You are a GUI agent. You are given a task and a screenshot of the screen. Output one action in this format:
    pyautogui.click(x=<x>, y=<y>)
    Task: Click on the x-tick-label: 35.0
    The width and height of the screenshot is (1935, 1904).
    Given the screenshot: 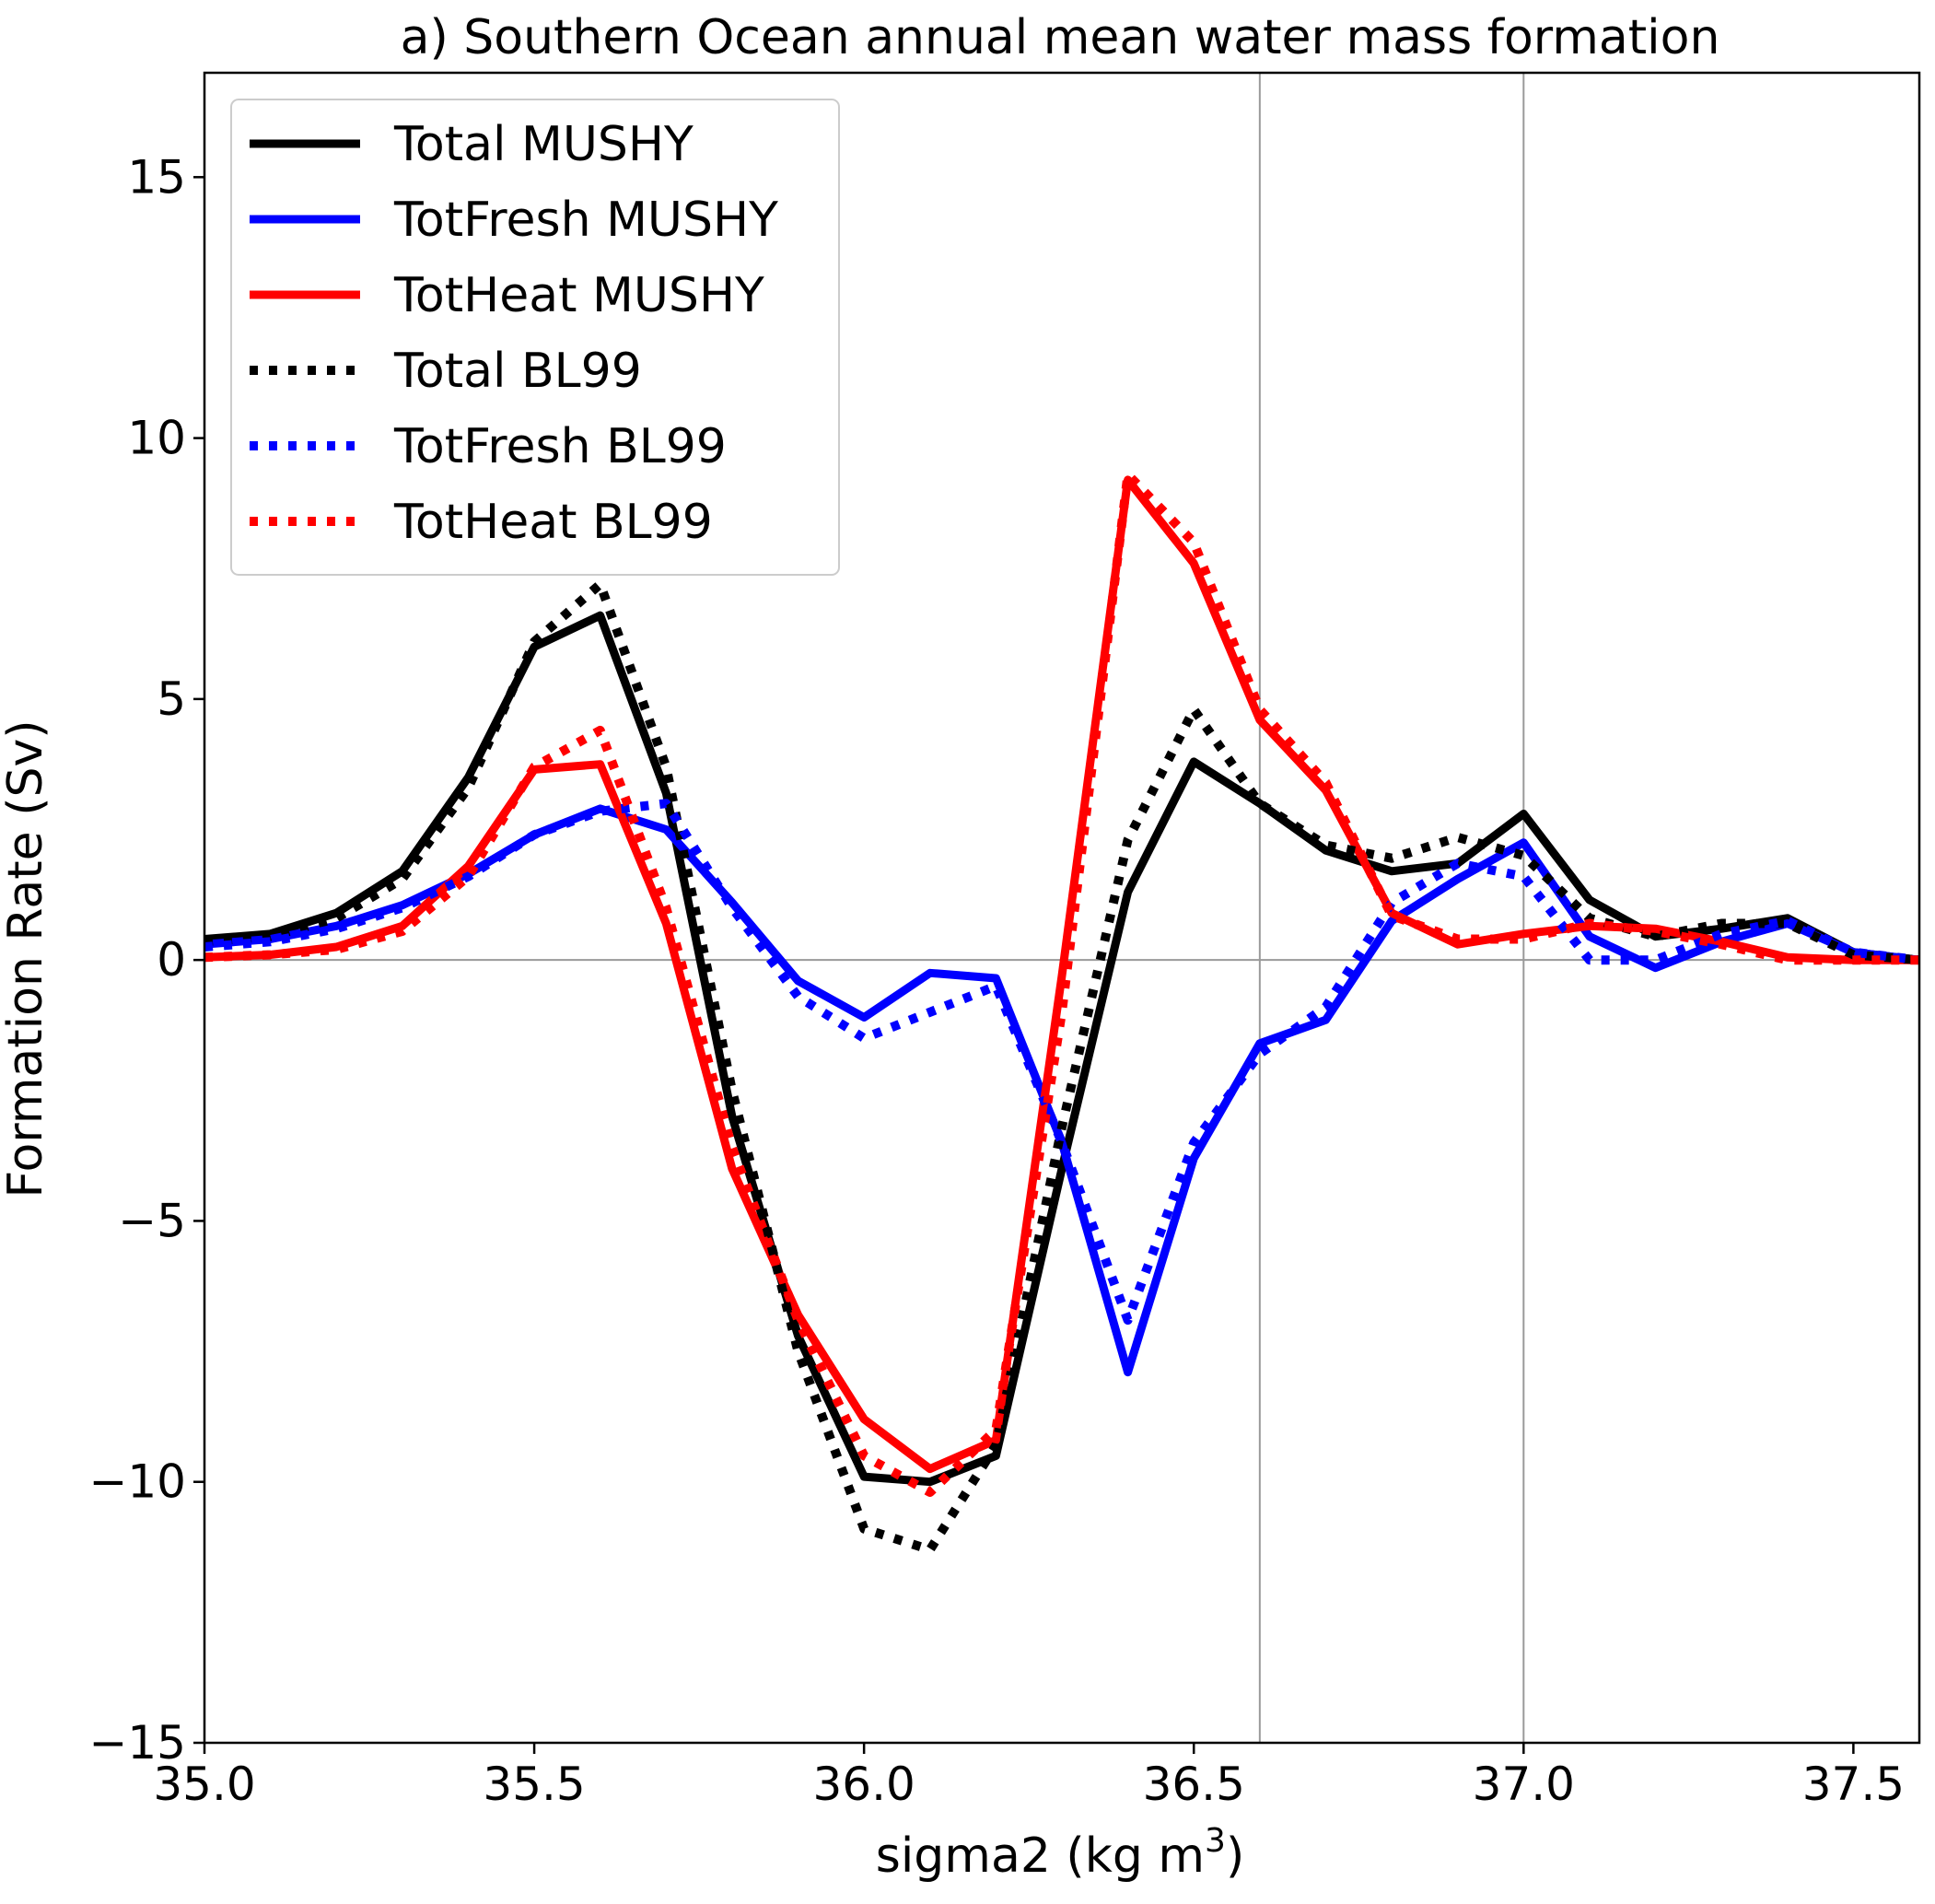 What is the action you would take?
    pyautogui.click(x=204, y=1784)
    